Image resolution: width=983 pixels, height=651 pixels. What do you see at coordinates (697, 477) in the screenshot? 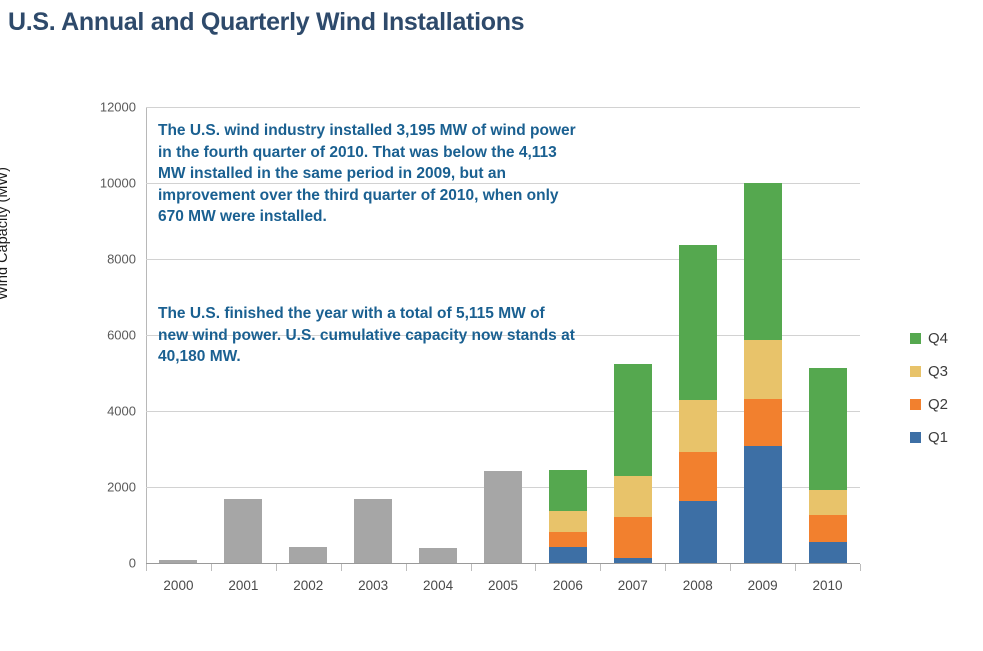
I see `bar-segment-2008-q2` at bounding box center [697, 477].